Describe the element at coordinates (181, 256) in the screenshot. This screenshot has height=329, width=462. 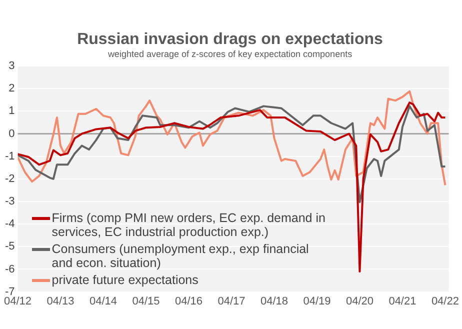
I see `legend-label: Consumers (unemployment exp., exp financial and econ. situation)` at that location.